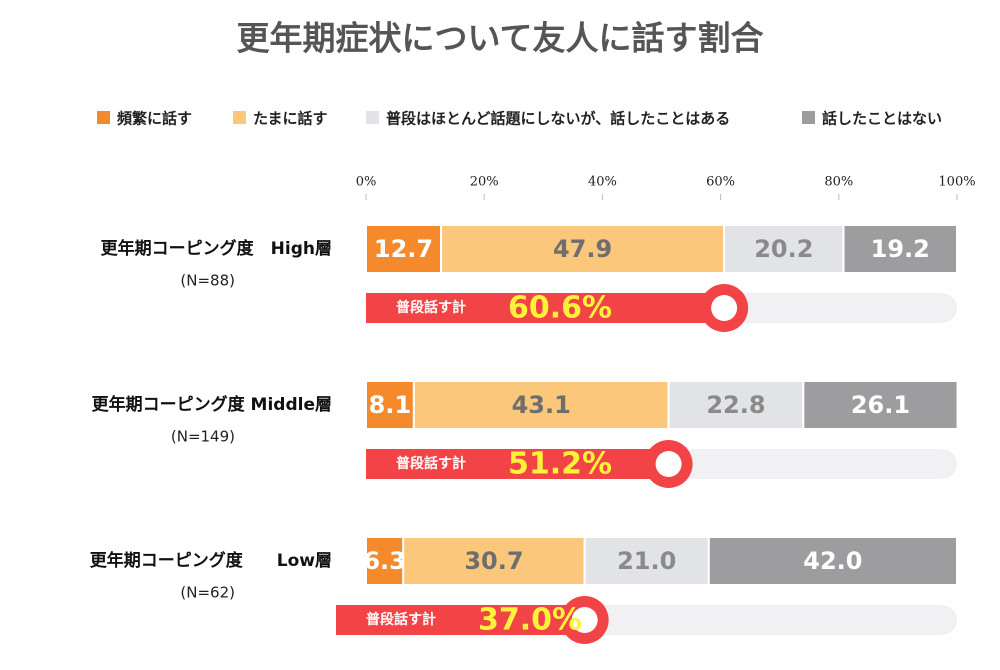 The image size is (1000, 670). I want to click on value-label: 42.0, so click(832, 561).